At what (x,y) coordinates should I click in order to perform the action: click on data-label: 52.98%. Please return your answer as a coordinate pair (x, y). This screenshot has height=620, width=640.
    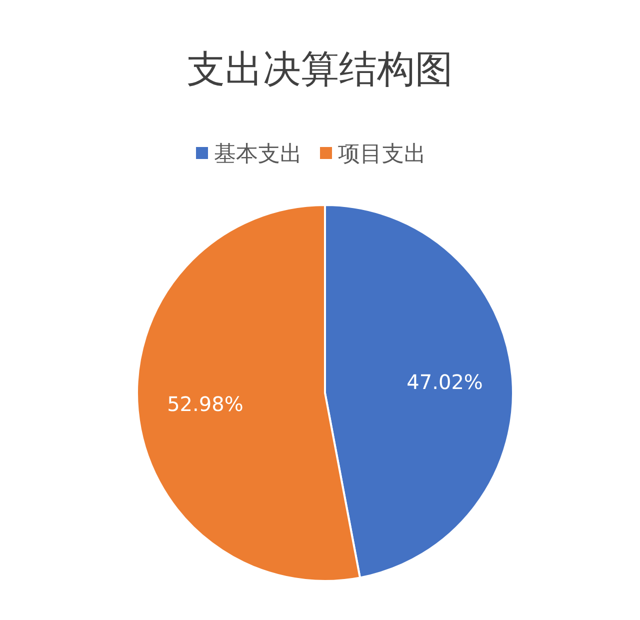
    Looking at the image, I should click on (205, 404).